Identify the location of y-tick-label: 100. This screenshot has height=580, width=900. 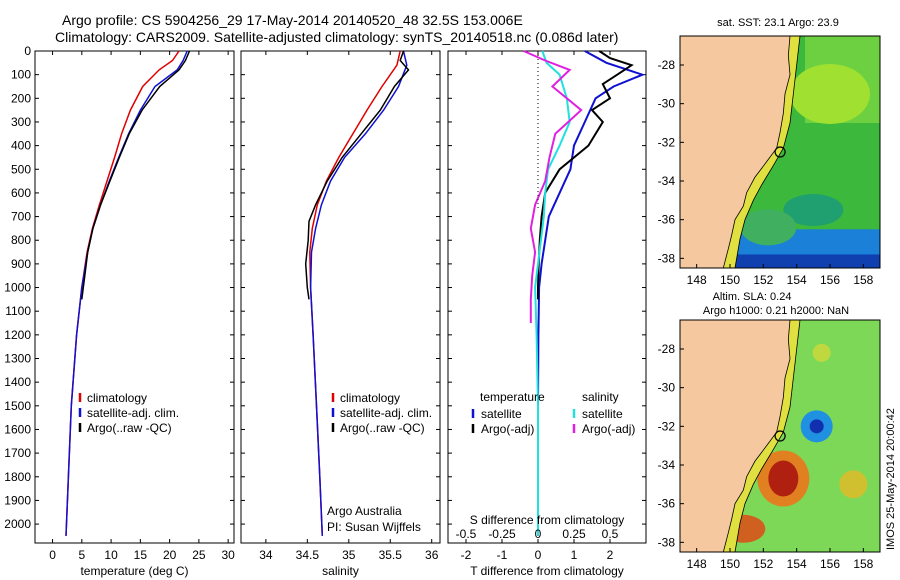
(21, 75).